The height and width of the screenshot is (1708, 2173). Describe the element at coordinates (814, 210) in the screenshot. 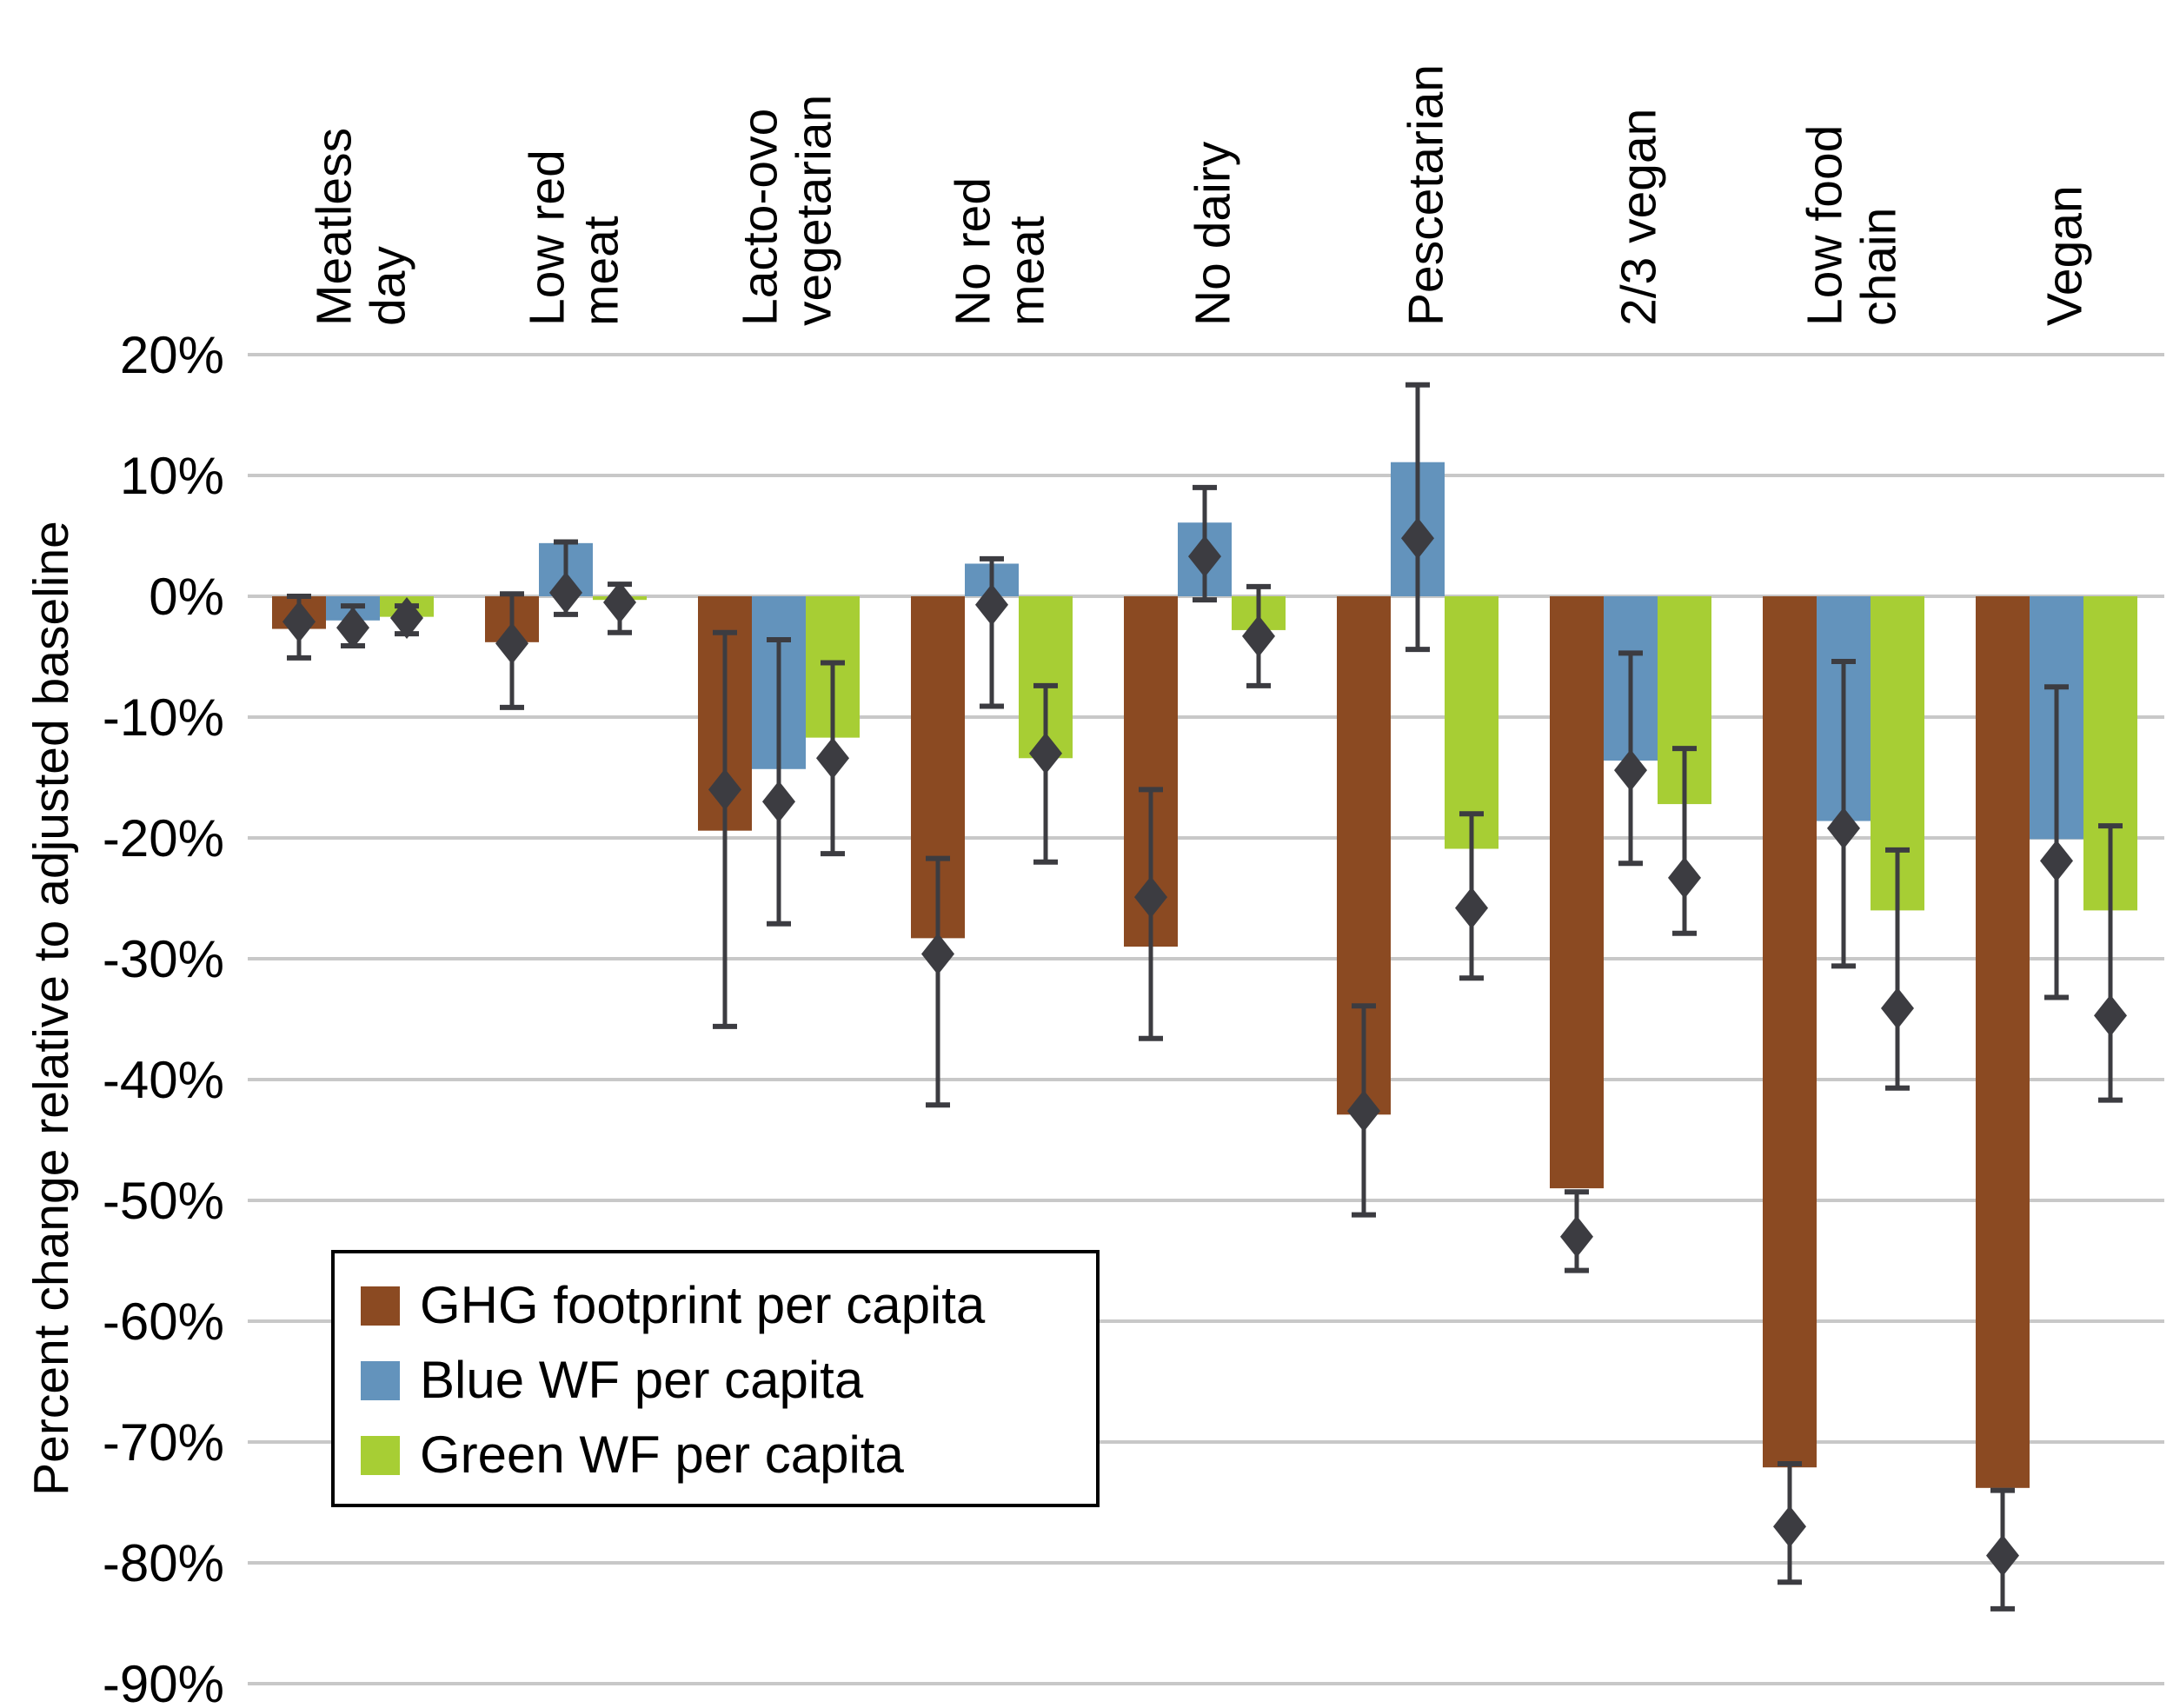

I see `category-label: vegetarian` at that location.